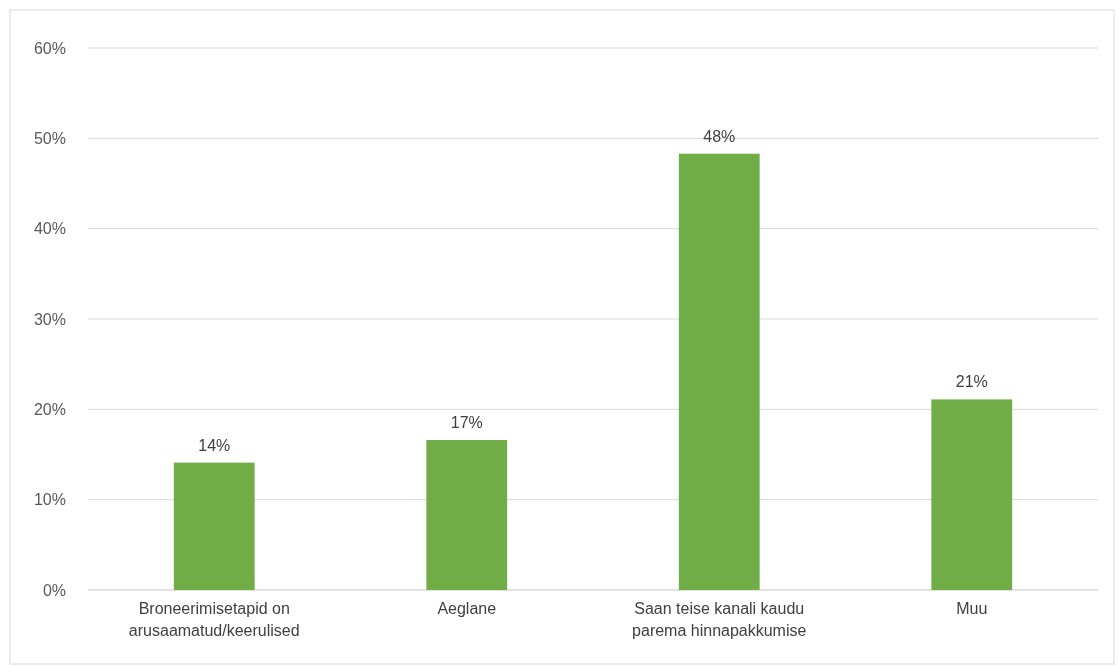 The image size is (1118, 666). Describe the element at coordinates (467, 608) in the screenshot. I see `x-tick-label: Aeglane` at that location.